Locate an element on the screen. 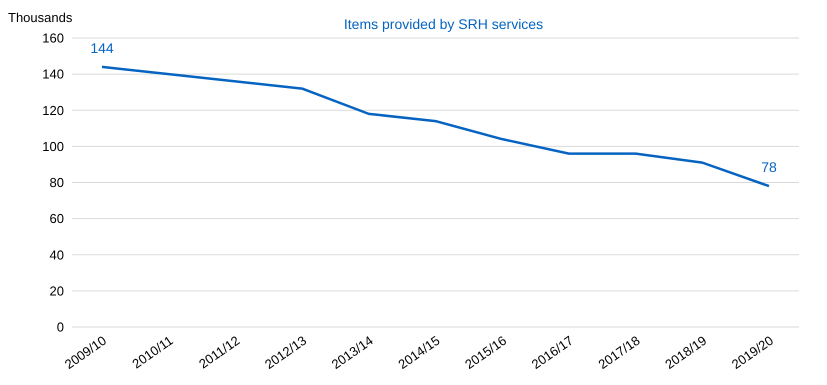 Image resolution: width=827 pixels, height=385 pixels. y-tick-label: 0 is located at coordinates (60, 327).